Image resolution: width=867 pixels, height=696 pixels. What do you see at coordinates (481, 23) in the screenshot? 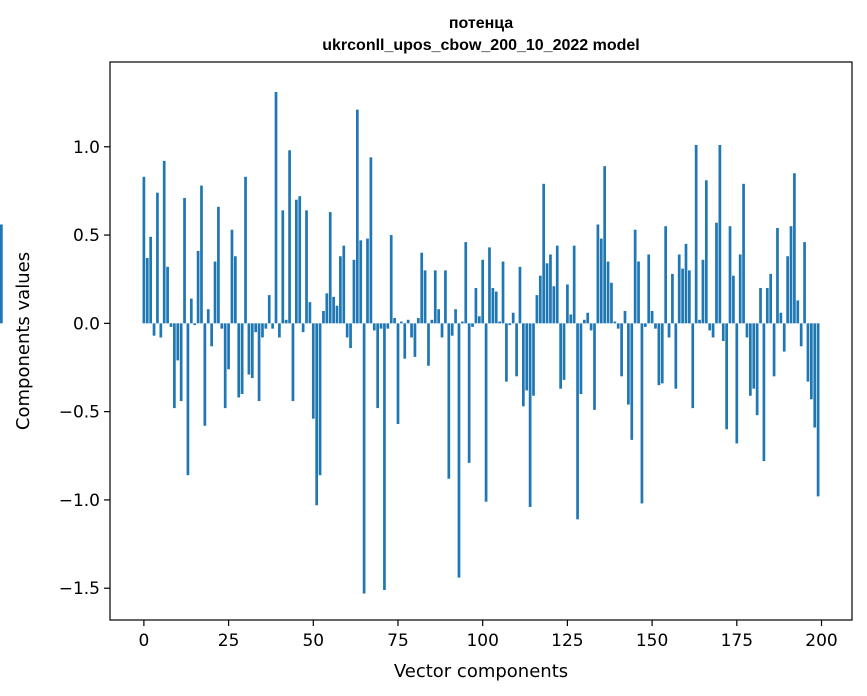
I see `chart-title: потенца` at bounding box center [481, 23].